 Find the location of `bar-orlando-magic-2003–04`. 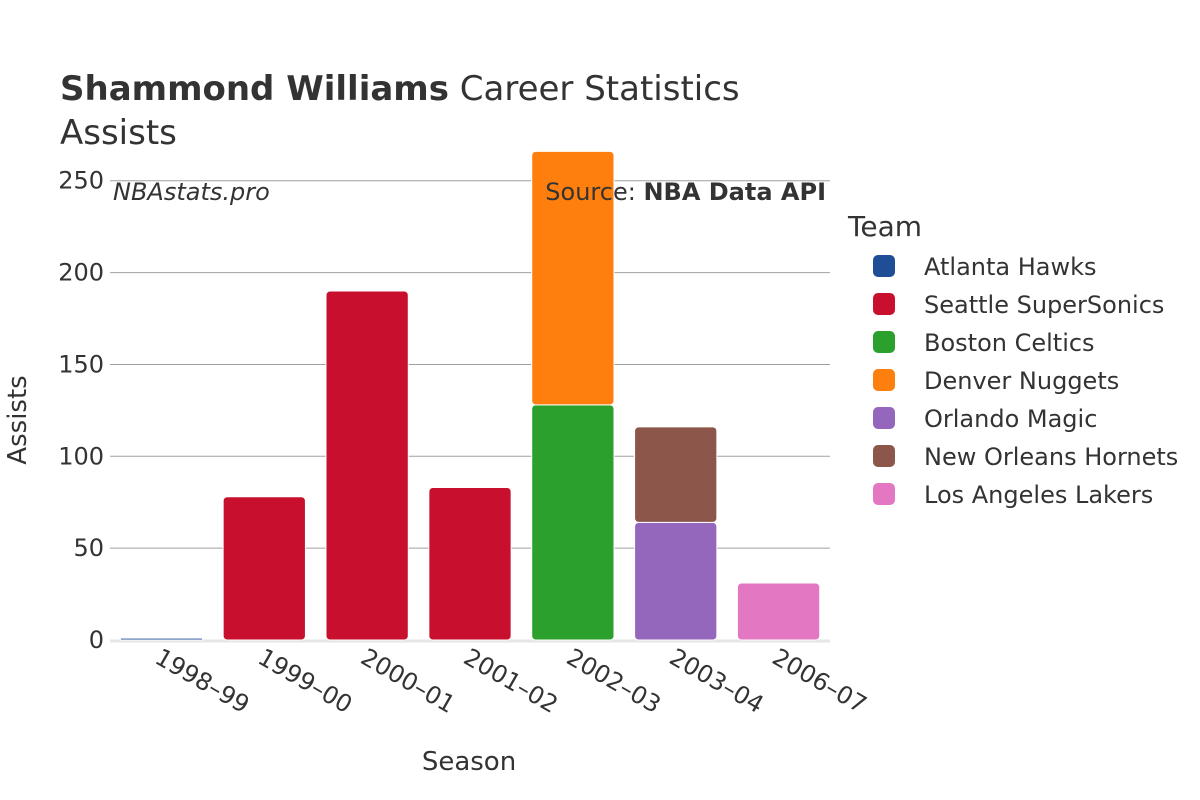

bar-orlando-magic-2003–04 is located at coordinates (676, 581).